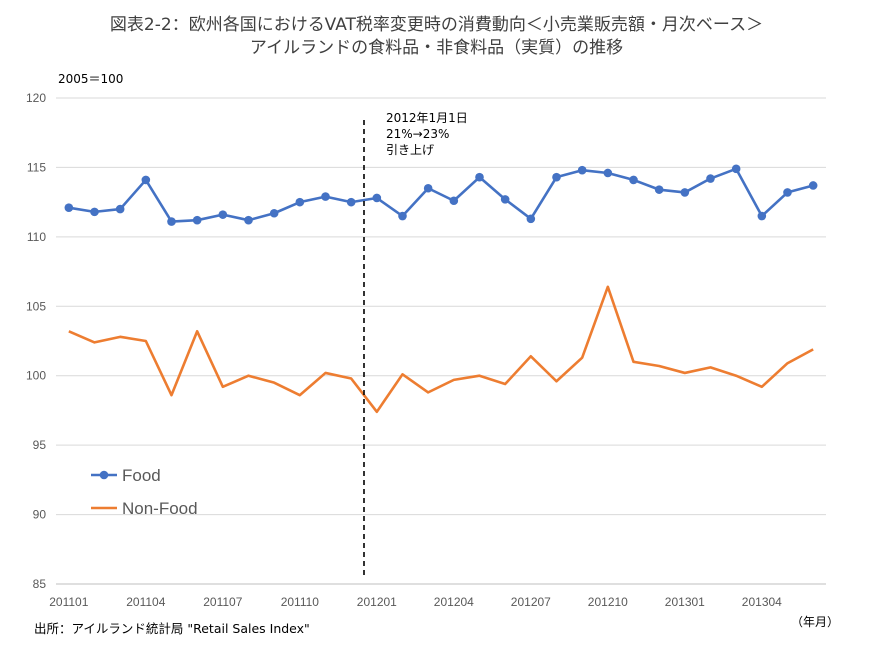  Describe the element at coordinates (141, 475) in the screenshot. I see `legend-food-label: Food` at that location.